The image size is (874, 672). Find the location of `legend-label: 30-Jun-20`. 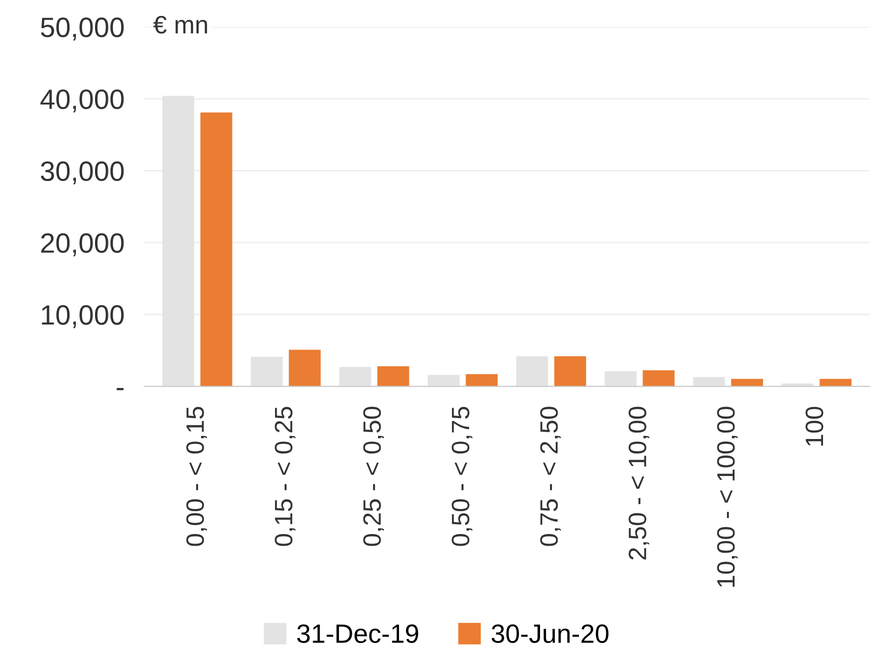

legend-label: 30-Jun-20 is located at coordinates (550, 634).